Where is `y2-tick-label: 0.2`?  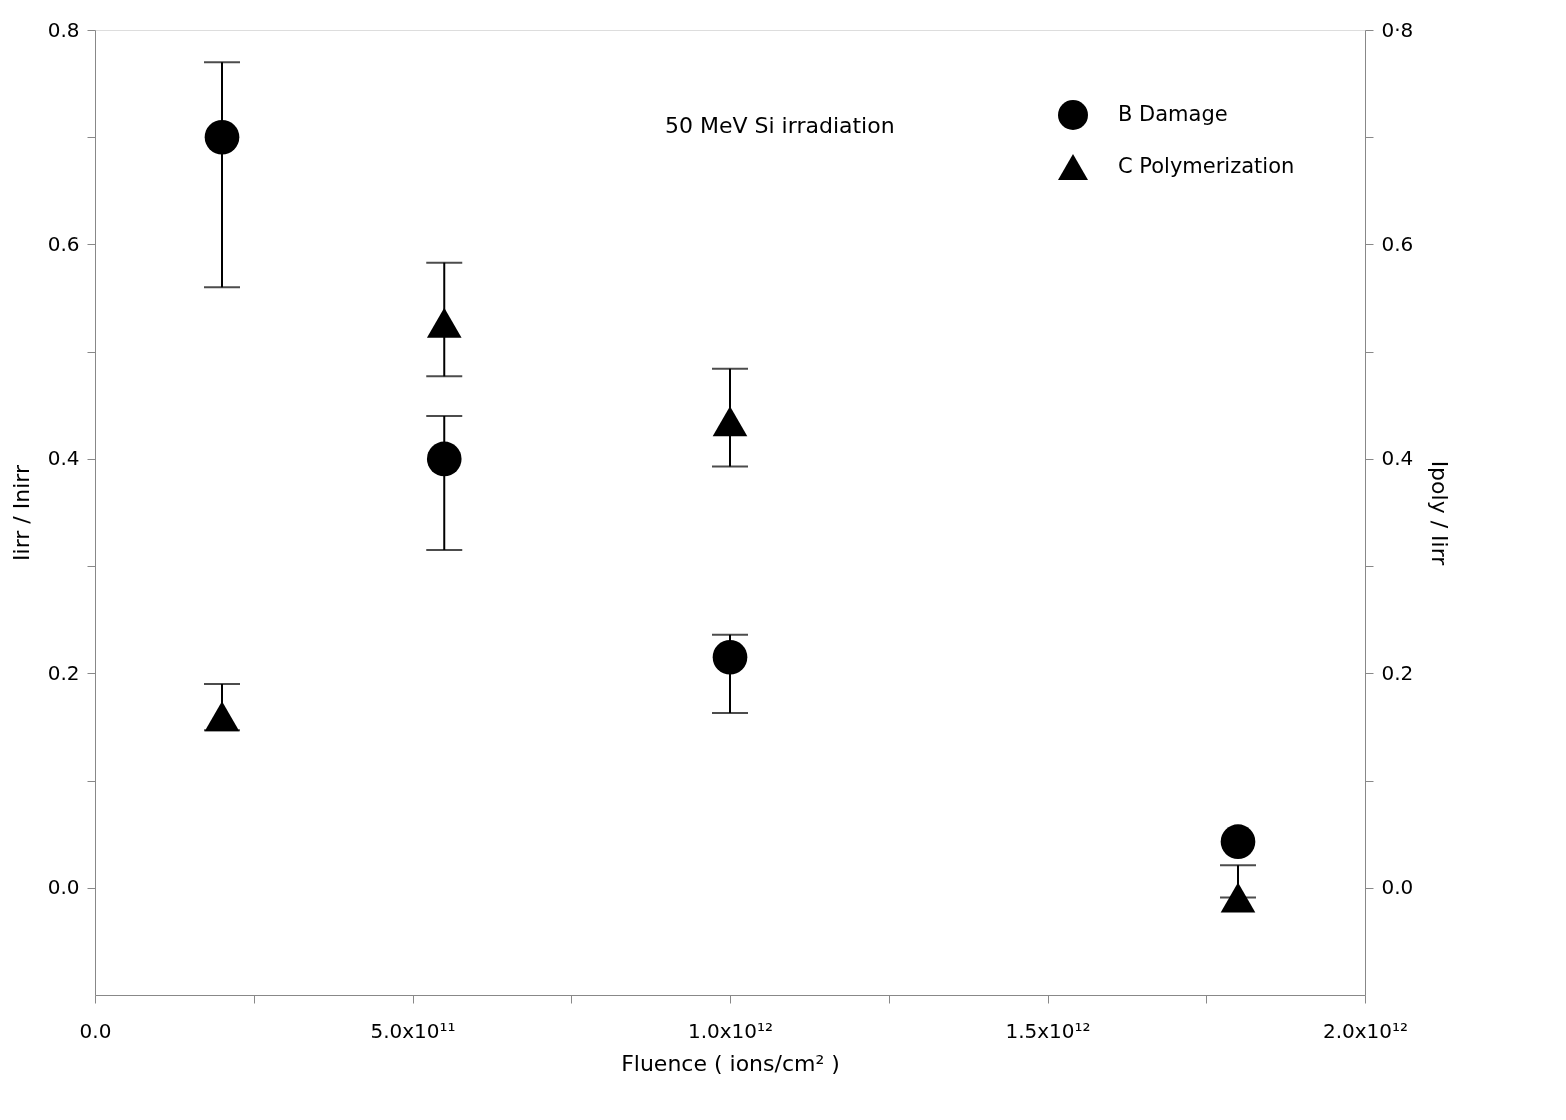 y2-tick-label: 0.2 is located at coordinates (1397, 672).